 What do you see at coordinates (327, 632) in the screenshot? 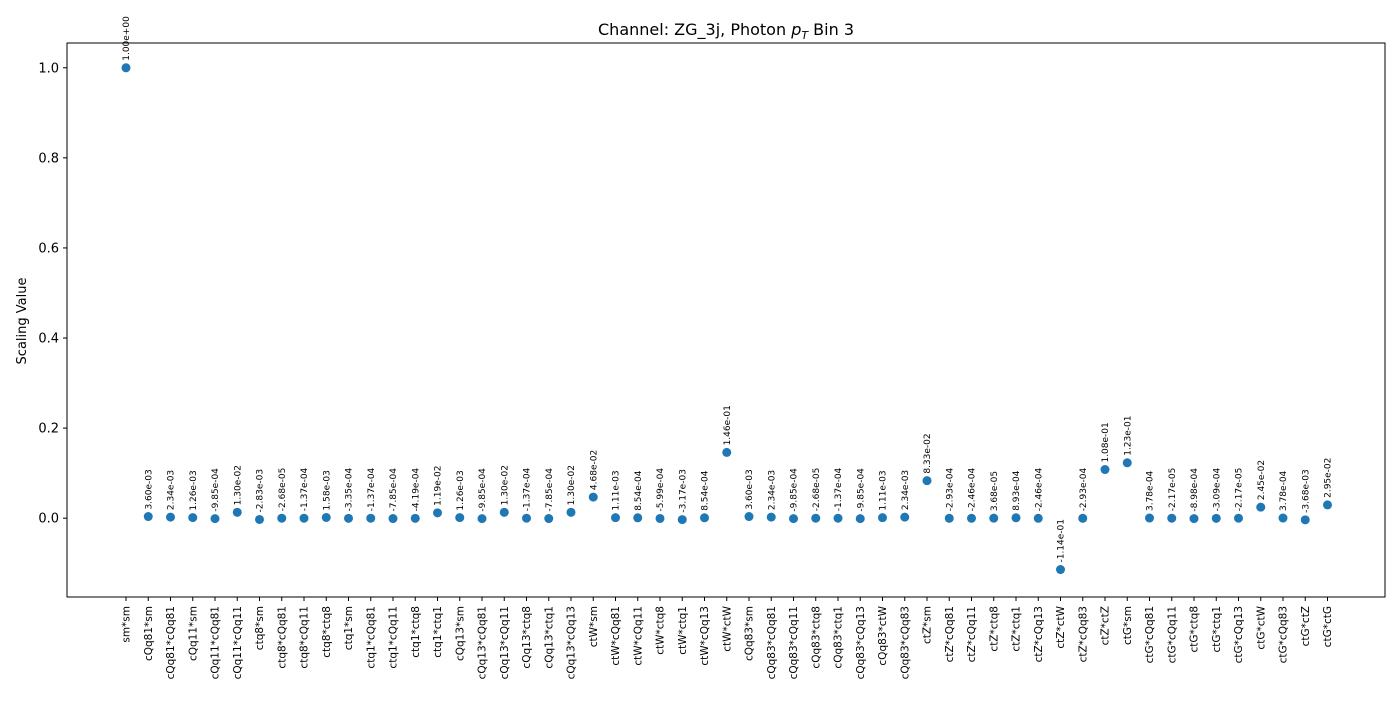
I see `x-tick-label: ctq8*ctq8` at bounding box center [327, 632].